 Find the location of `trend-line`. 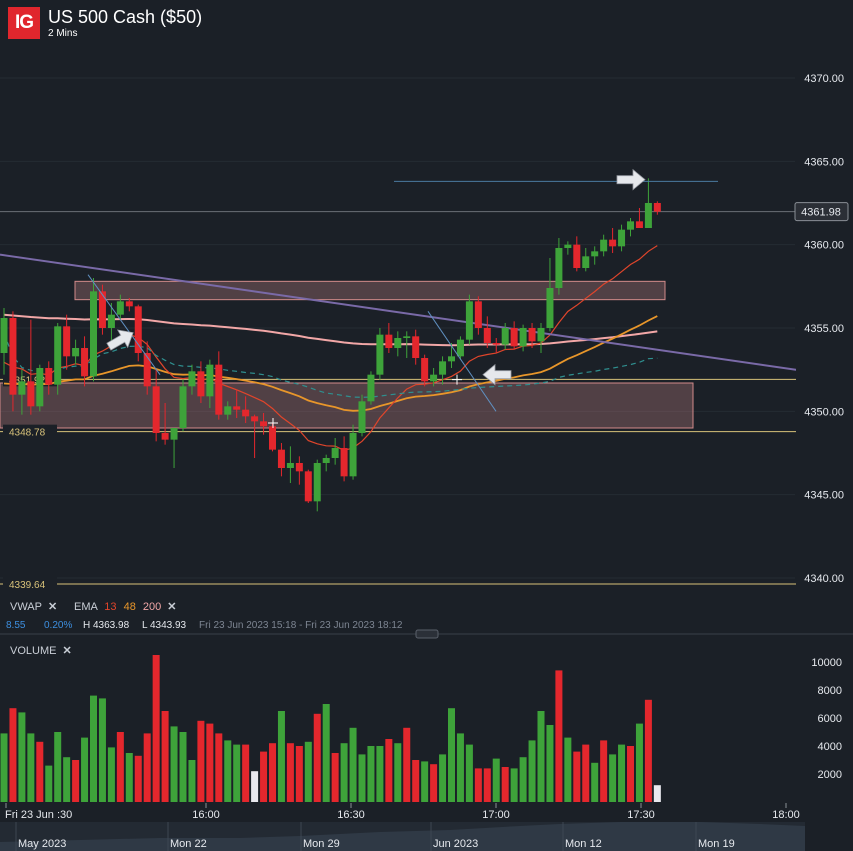

trend-line is located at coordinates (426, 316).